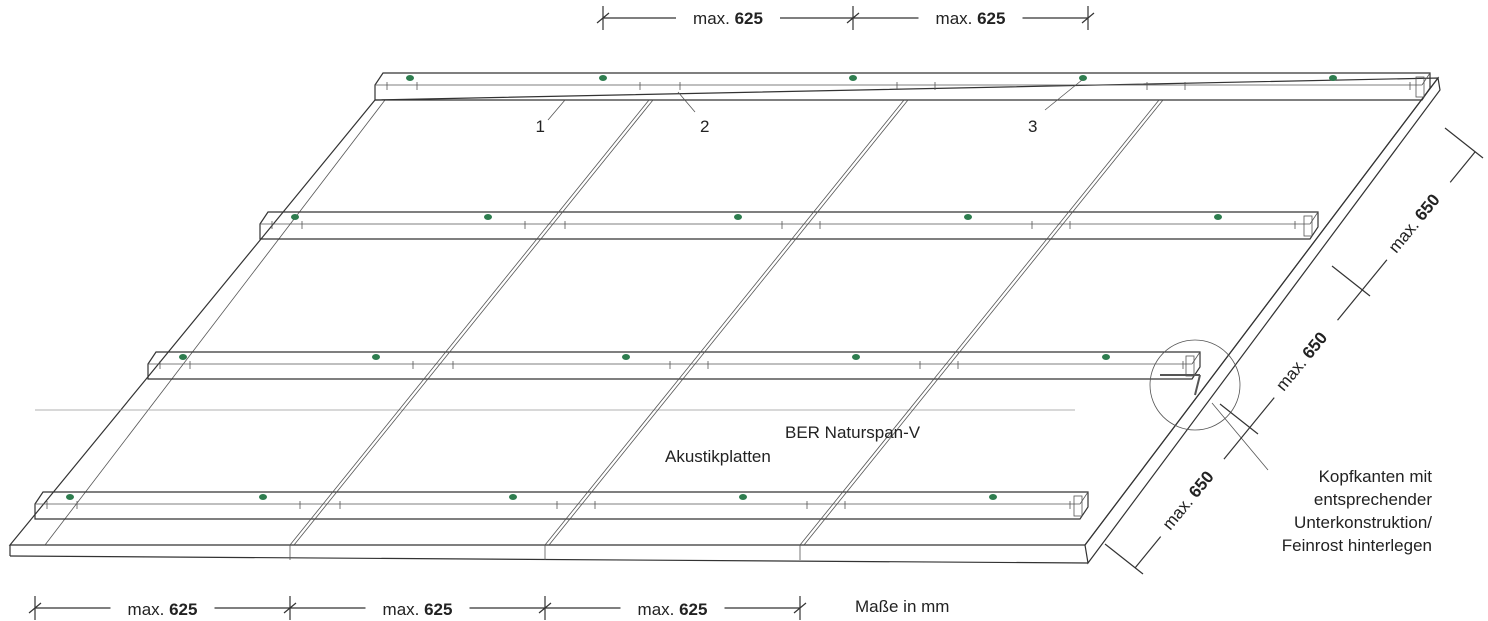  What do you see at coordinates (718, 456) in the screenshot?
I see `product-type: Akustikplatten` at bounding box center [718, 456].